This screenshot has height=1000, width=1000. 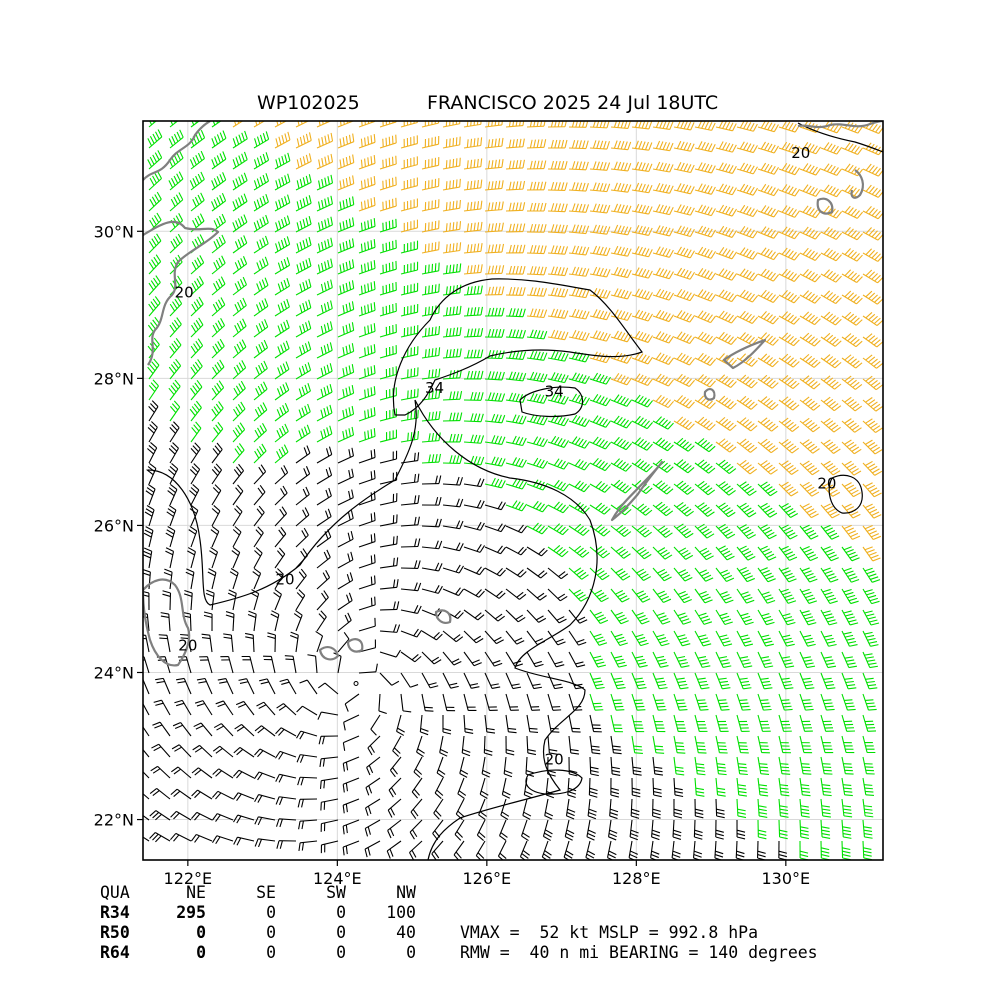 What do you see at coordinates (308, 103) in the screenshot?
I see `storm-id: WP102025` at bounding box center [308, 103].